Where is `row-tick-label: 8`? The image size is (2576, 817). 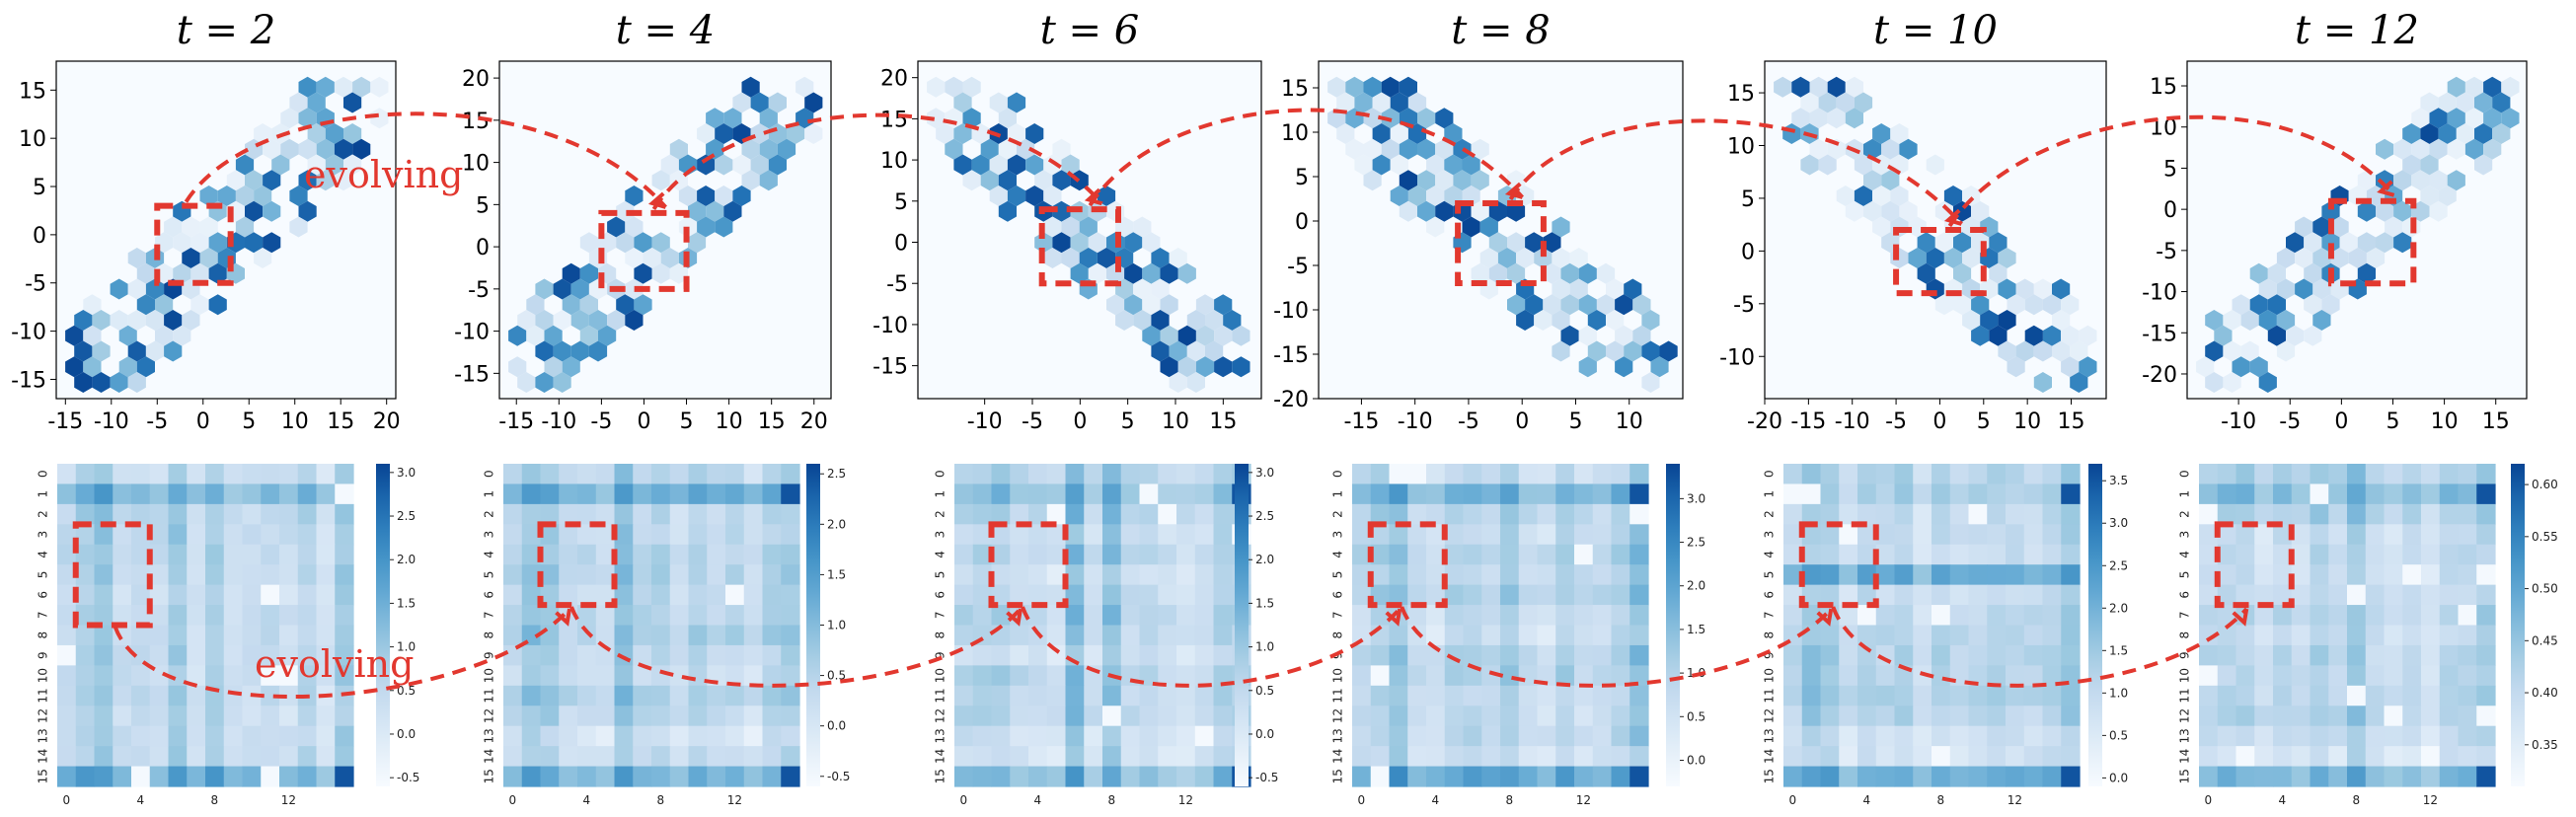
row-tick-label: 8 is located at coordinates (43, 635).